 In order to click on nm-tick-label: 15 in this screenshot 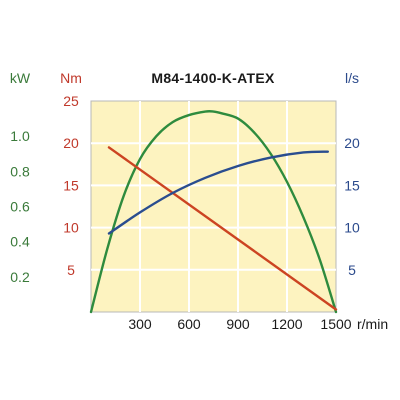, I will do `click(71, 185)`.